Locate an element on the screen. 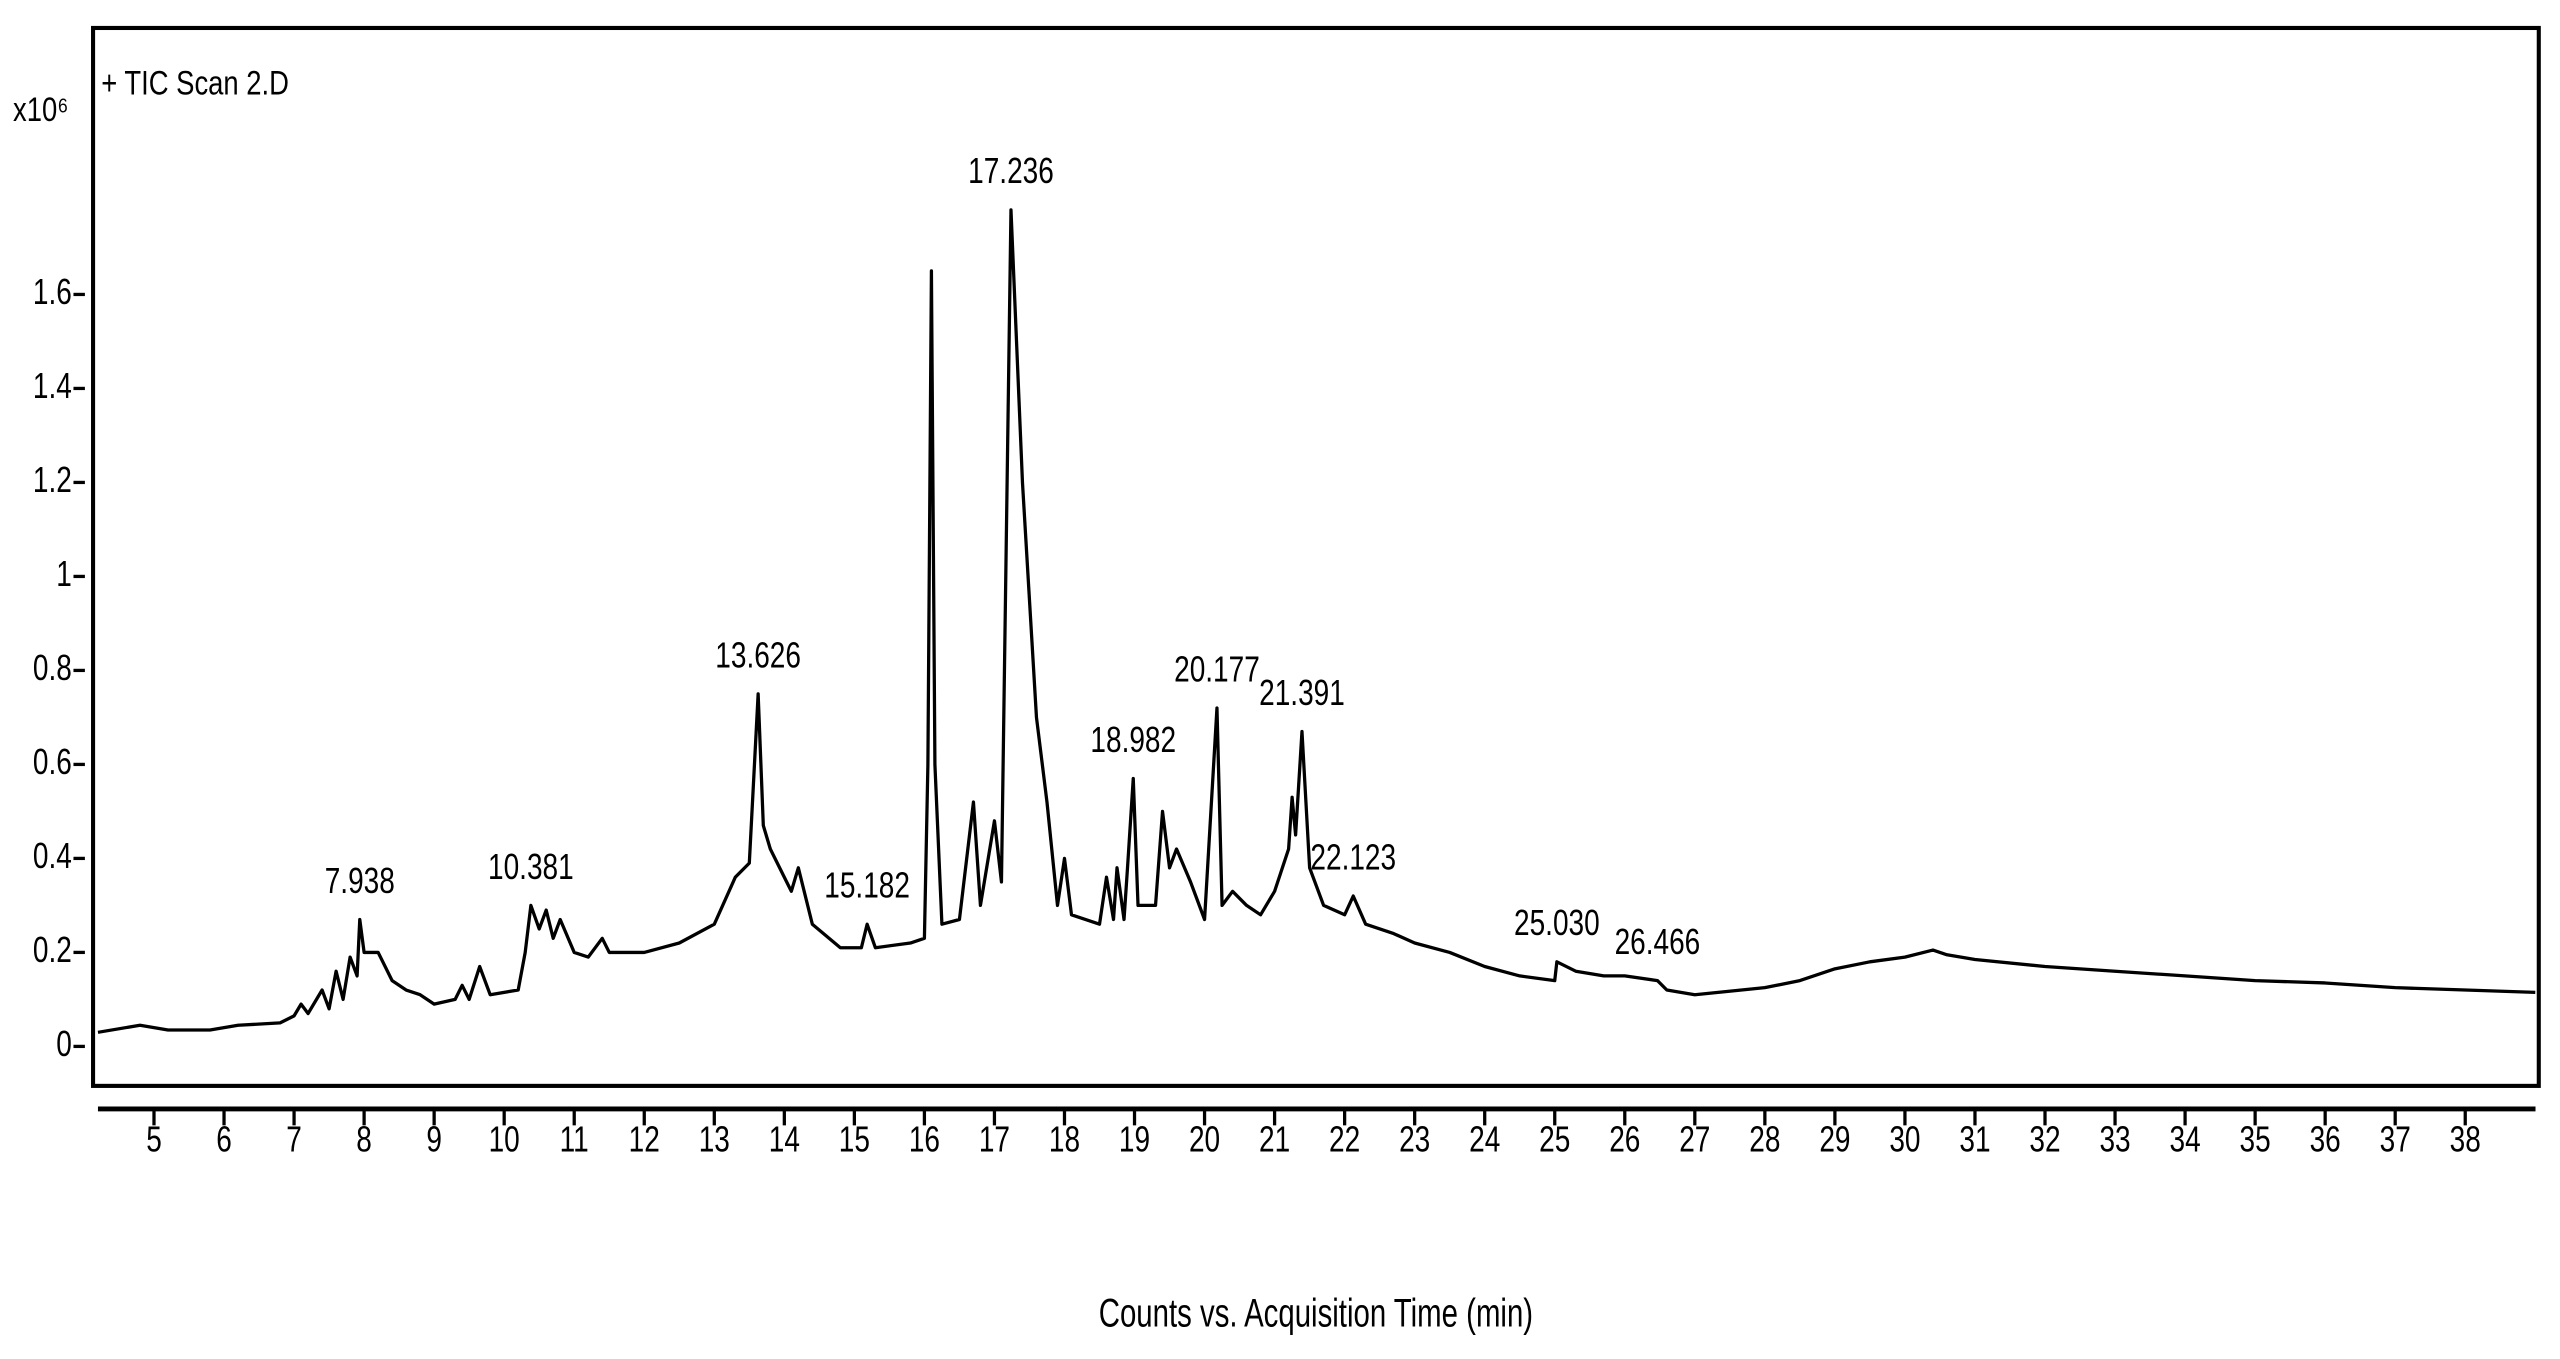 This screenshot has width=2560, height=1359. y-tick-label: 0 is located at coordinates (64, 1044).